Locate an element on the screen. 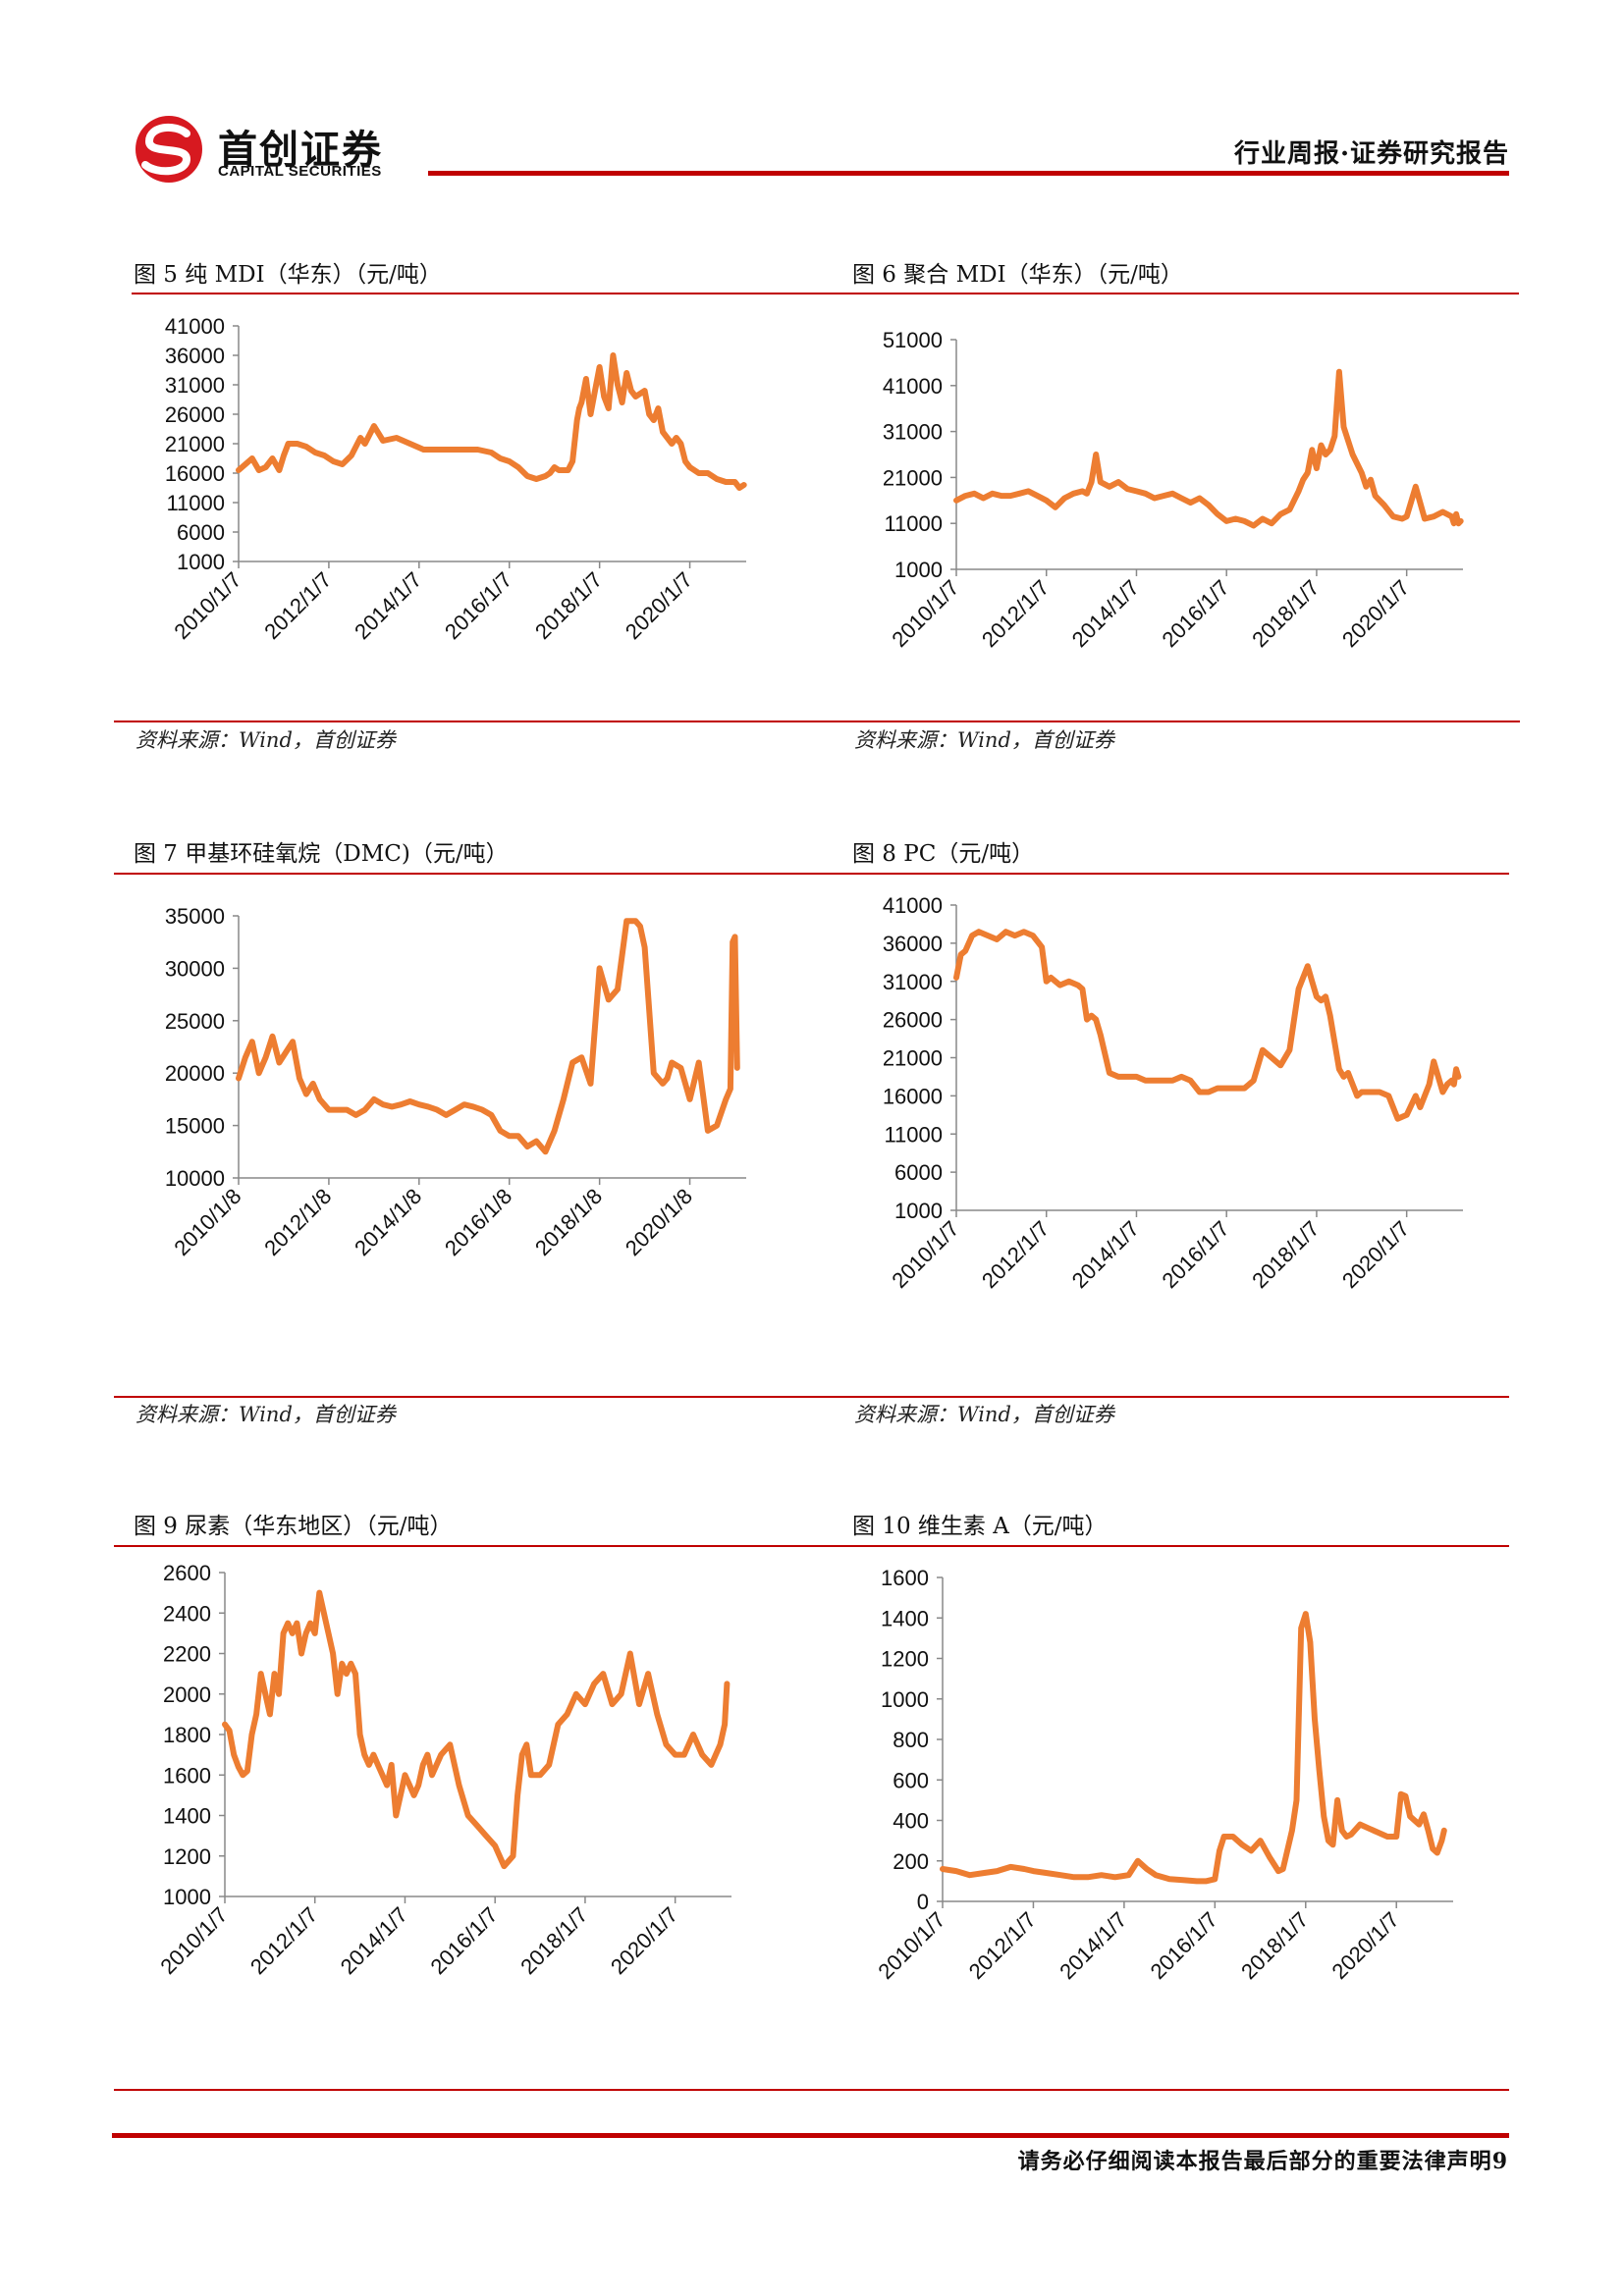  y-tick-label: 51000 is located at coordinates (913, 340).